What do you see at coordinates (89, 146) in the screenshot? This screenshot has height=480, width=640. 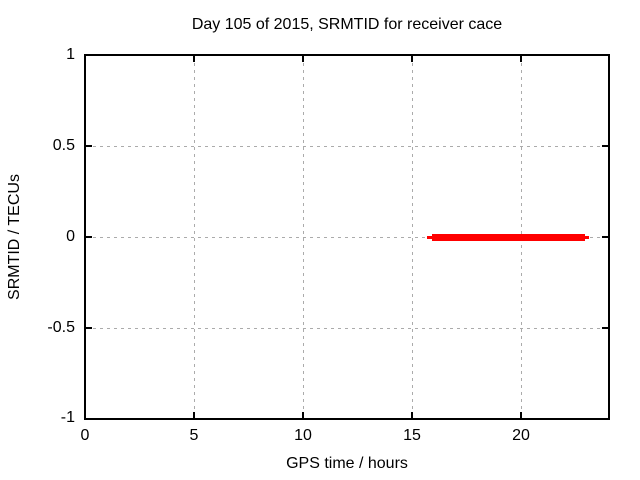 I see `y-tick-left-0.5` at bounding box center [89, 146].